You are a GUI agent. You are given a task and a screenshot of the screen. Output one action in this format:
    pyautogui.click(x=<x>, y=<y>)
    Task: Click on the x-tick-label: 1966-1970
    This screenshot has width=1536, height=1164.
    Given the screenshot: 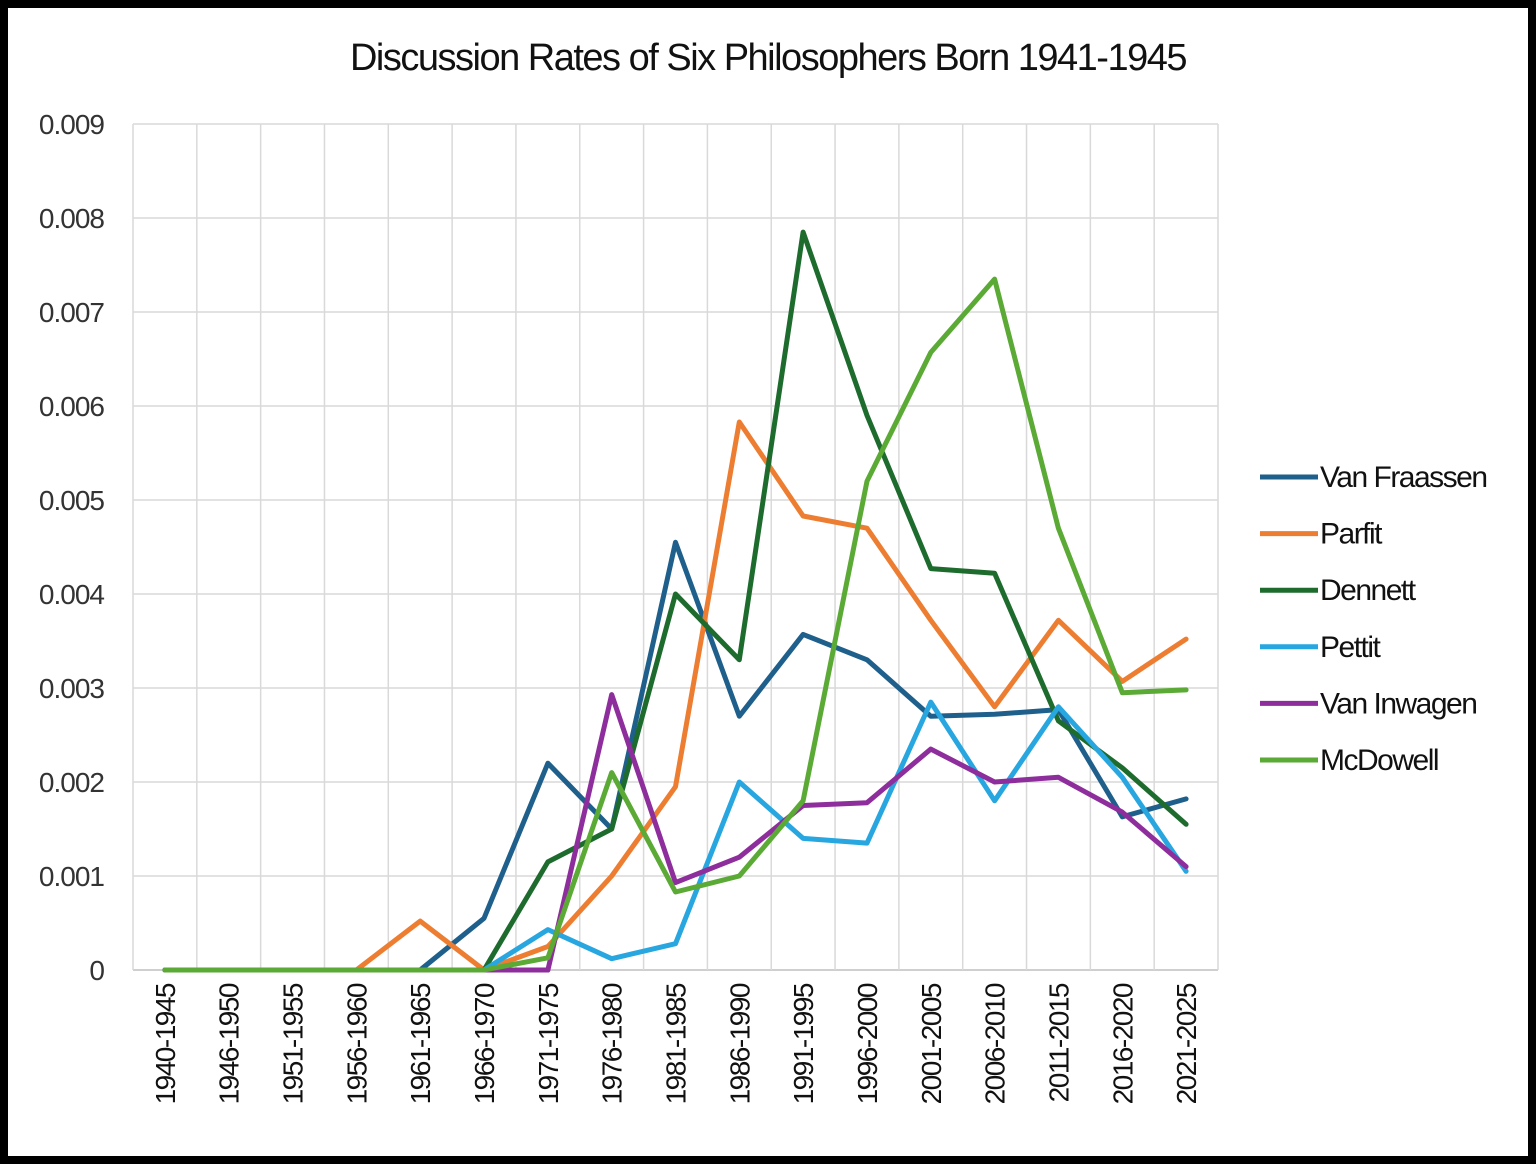 What is the action you would take?
    pyautogui.click(x=484, y=1043)
    